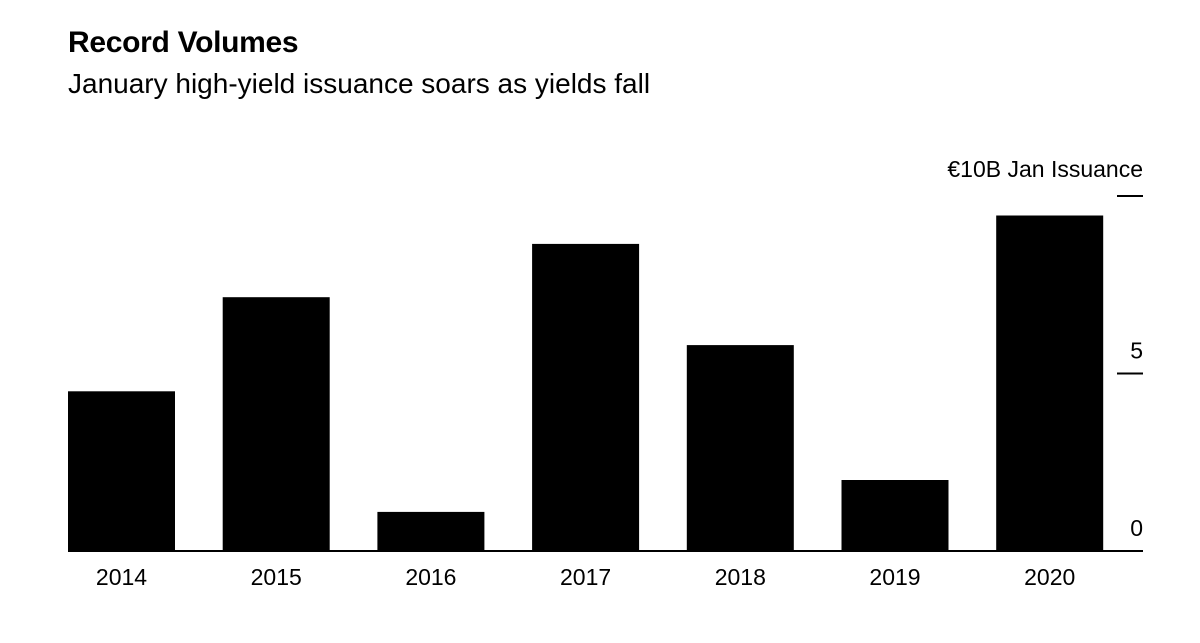  What do you see at coordinates (431, 531) in the screenshot?
I see `bar-2016` at bounding box center [431, 531].